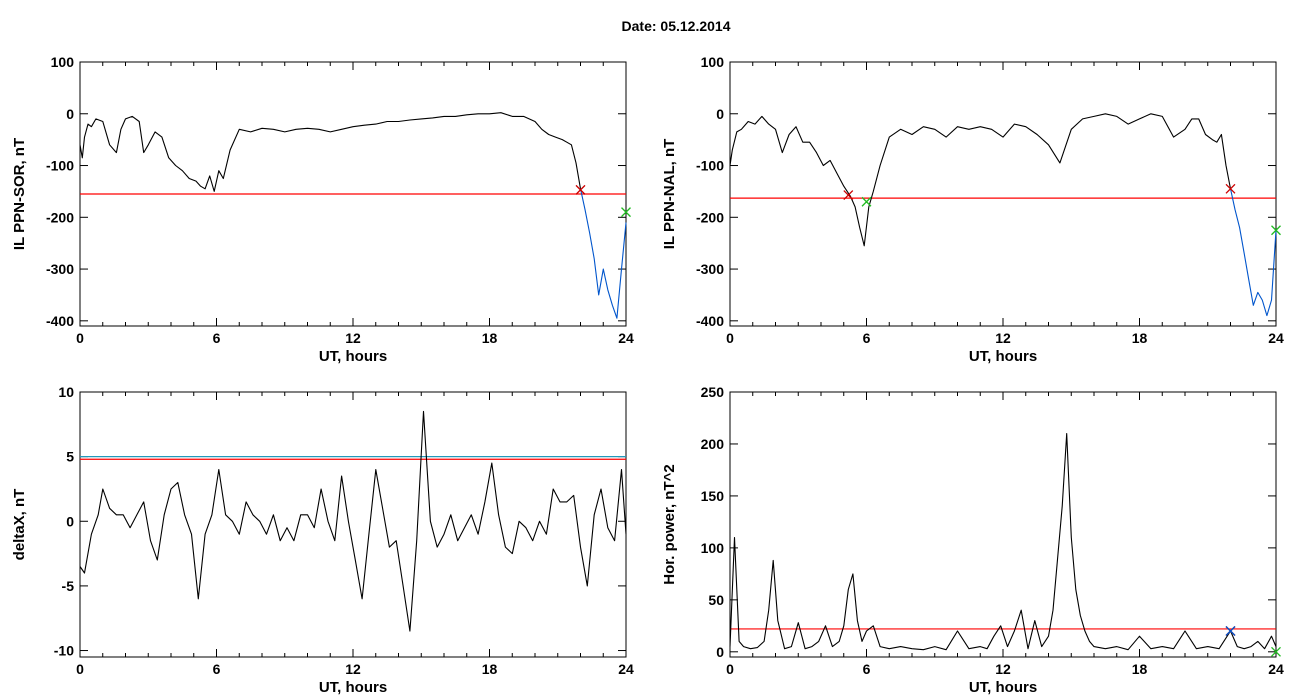 Image resolution: width=1300 pixels, height=700 pixels. I want to click on y-tick-label: -5, so click(68, 586).